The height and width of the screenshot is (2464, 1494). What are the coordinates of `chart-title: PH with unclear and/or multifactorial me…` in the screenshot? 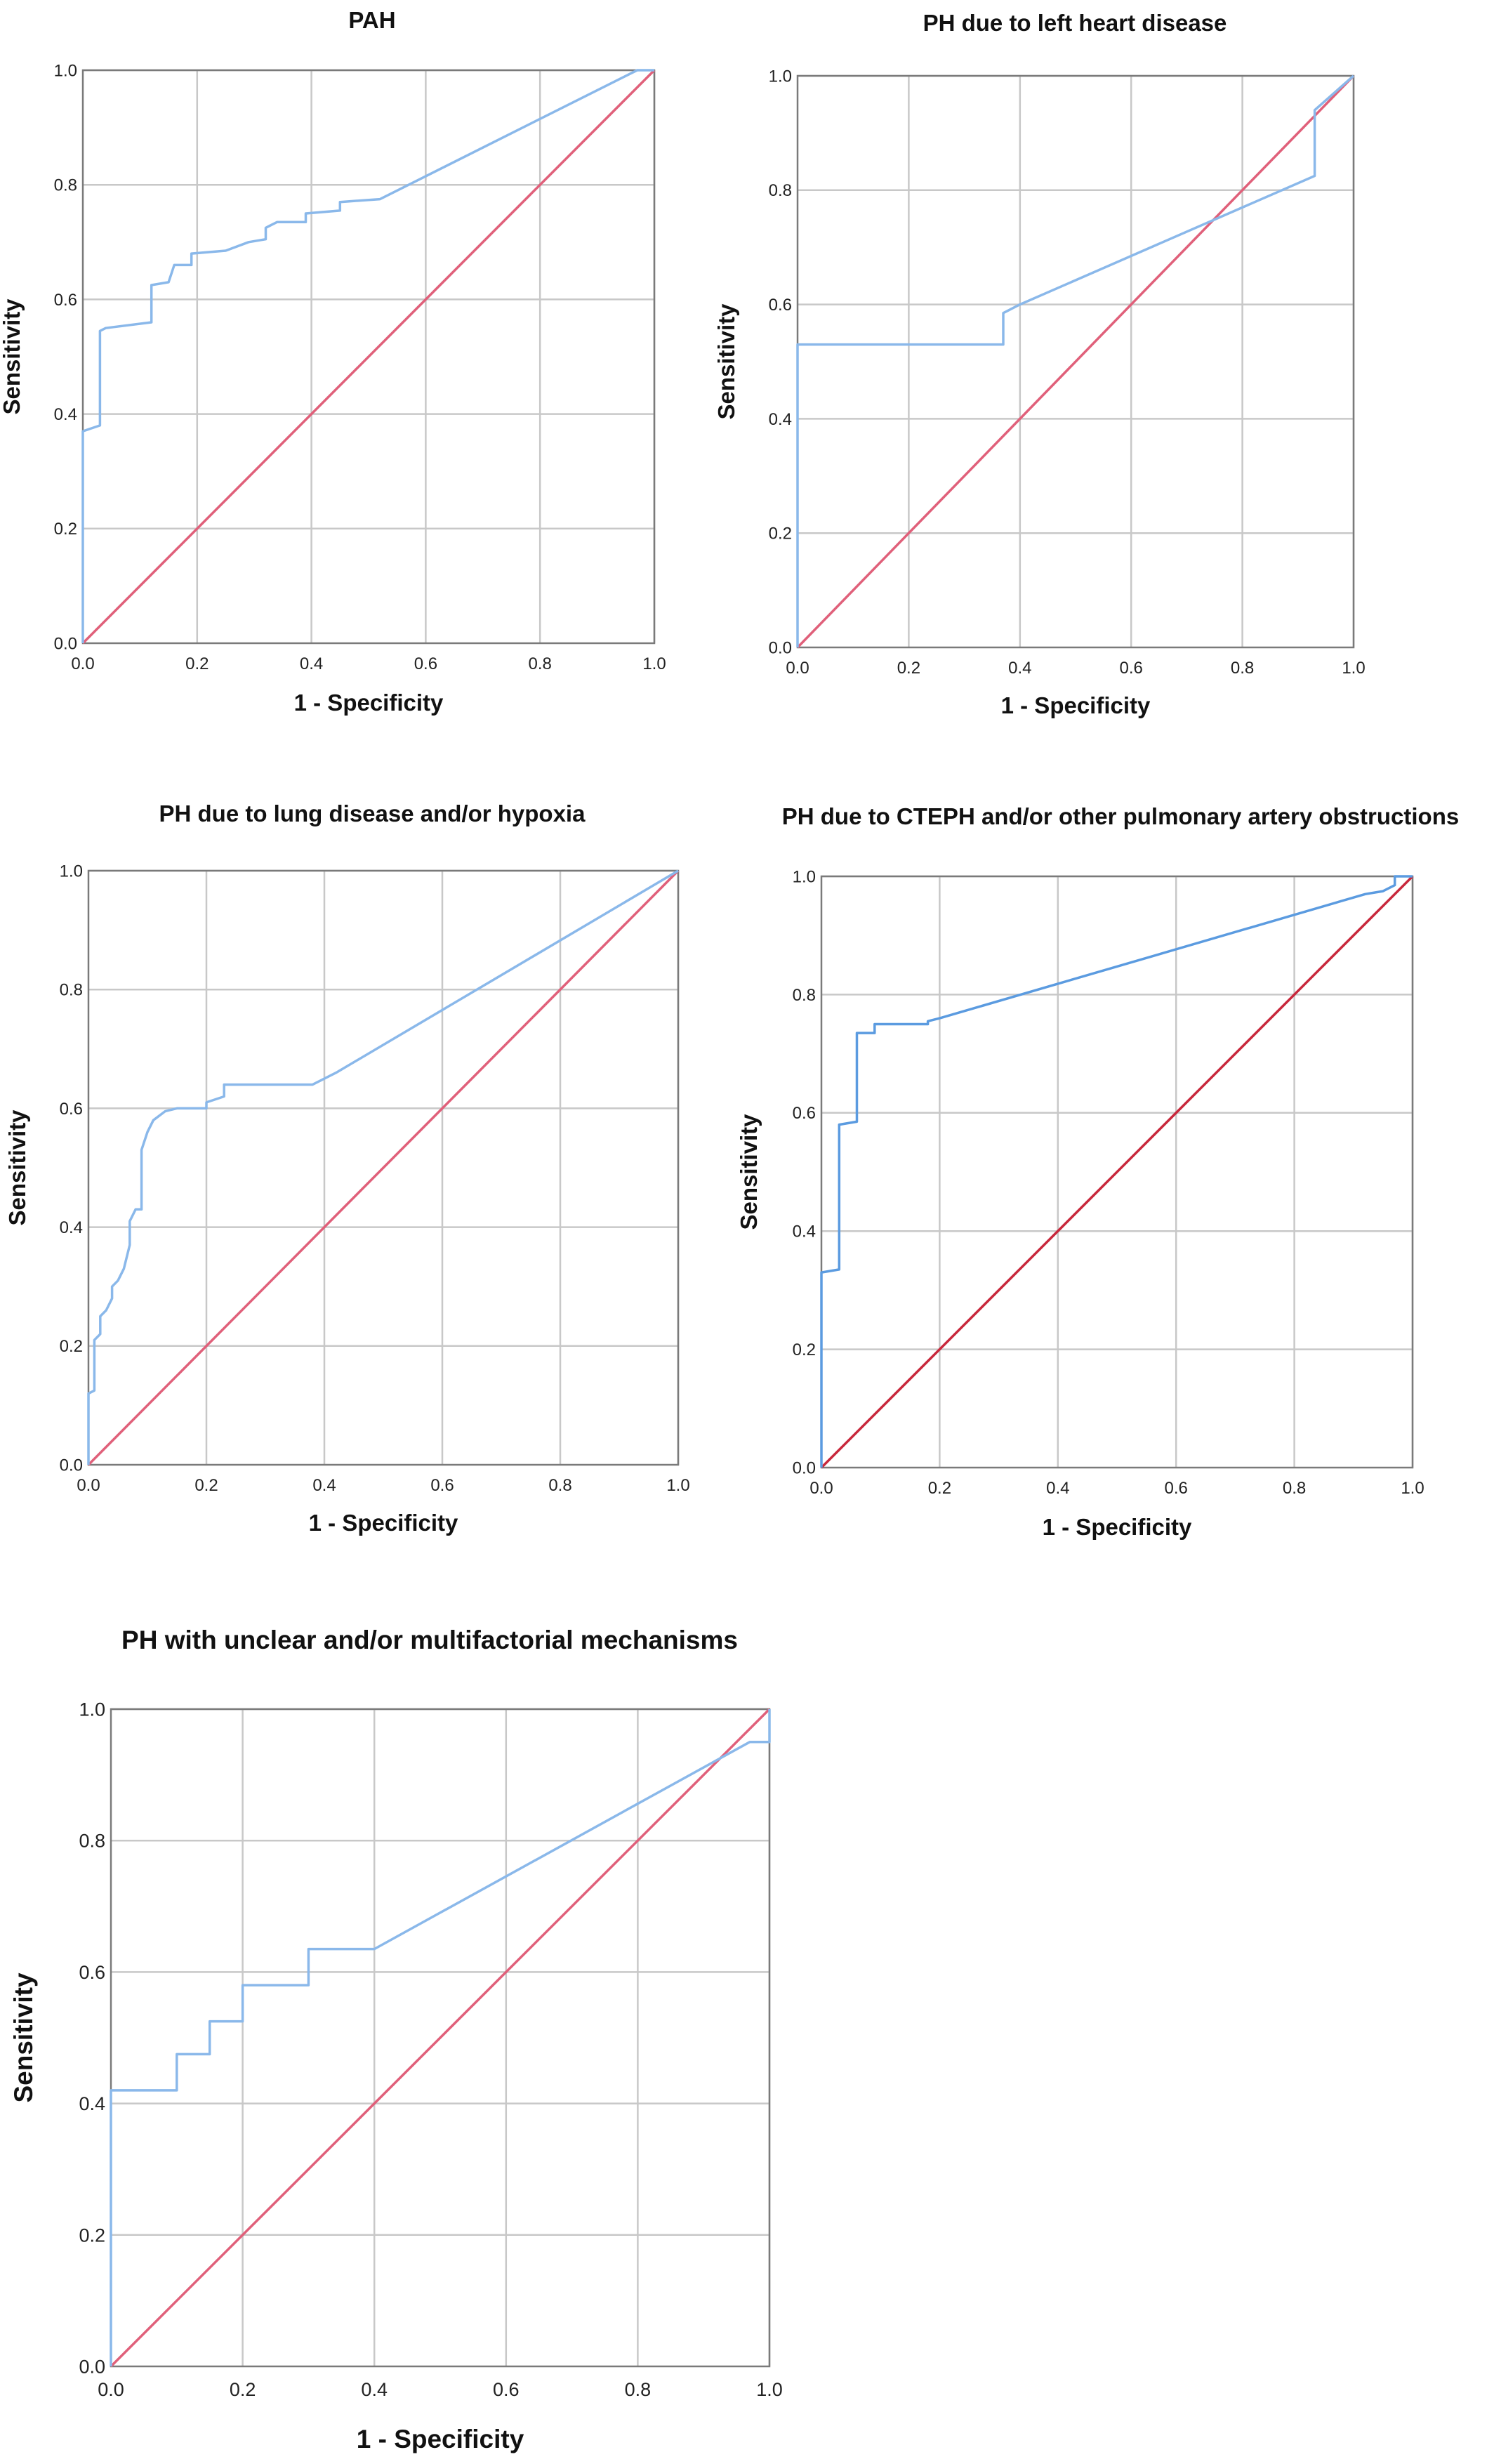 It's located at (429, 1640).